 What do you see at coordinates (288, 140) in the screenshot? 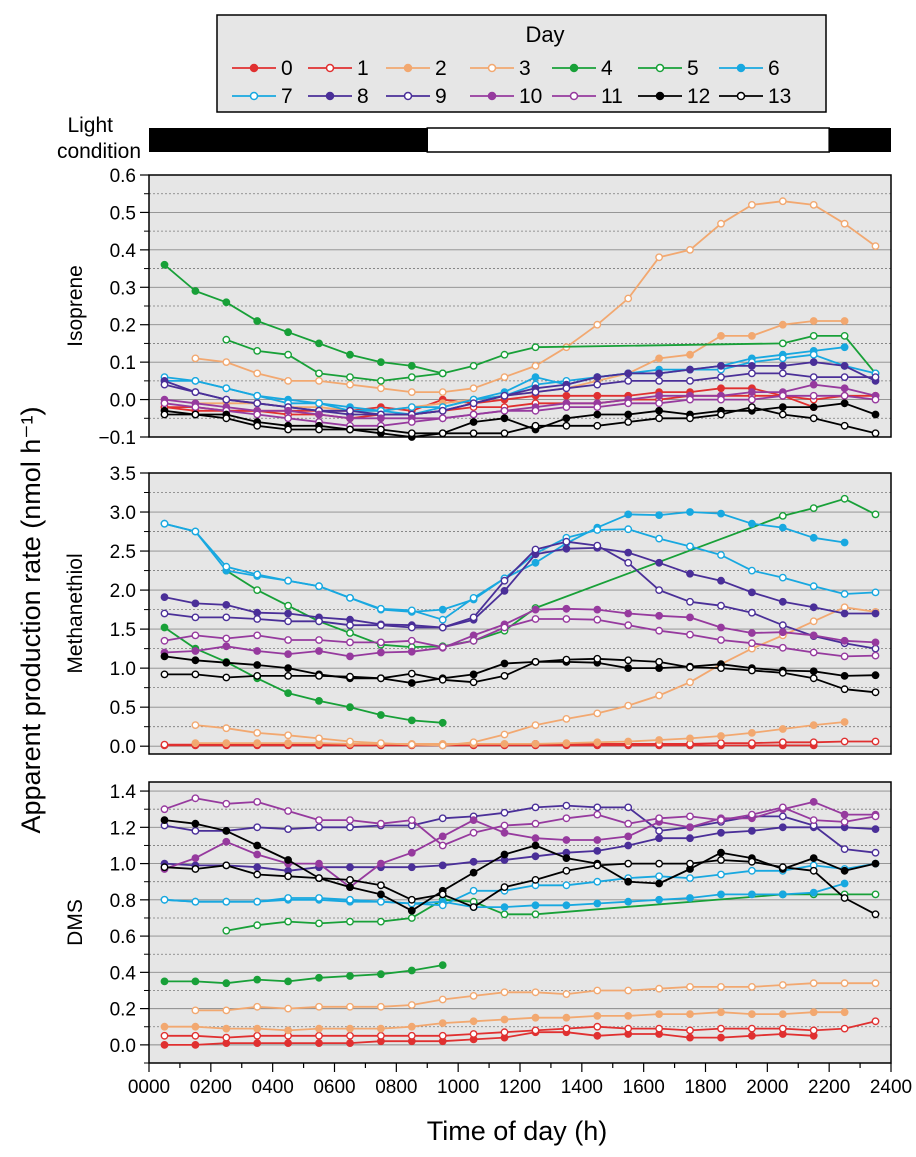
I see `dark-period-morning` at bounding box center [288, 140].